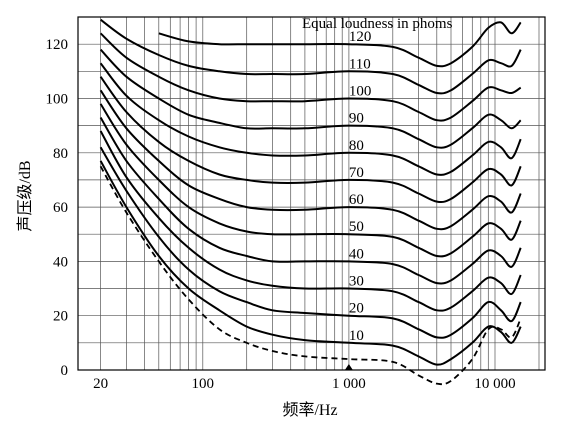 The width and height of the screenshot is (566, 433). I want to click on x-tick-label: 1 000, so click(349, 384).